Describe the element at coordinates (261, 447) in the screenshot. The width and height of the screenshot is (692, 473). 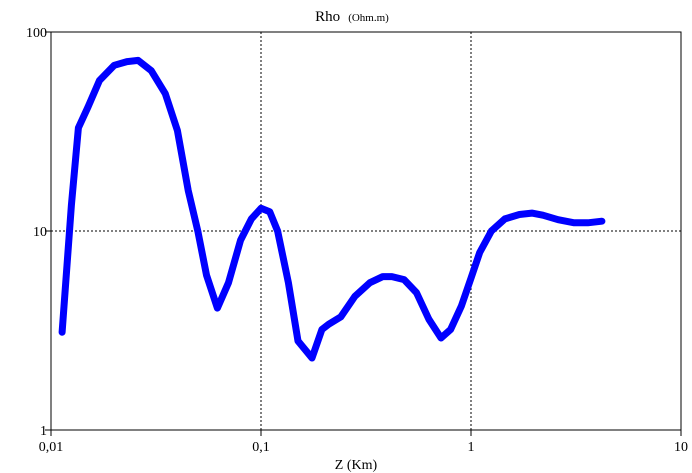
I see `x-tick-label: 0,1` at that location.